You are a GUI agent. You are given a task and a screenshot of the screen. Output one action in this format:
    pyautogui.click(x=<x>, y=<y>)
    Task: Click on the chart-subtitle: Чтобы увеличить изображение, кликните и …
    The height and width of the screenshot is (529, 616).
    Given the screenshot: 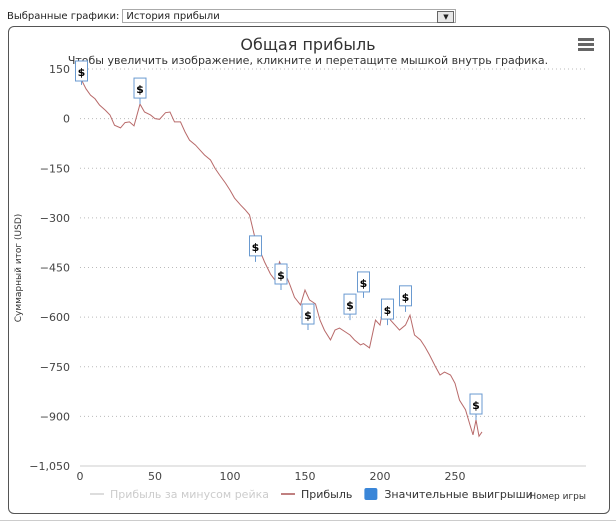 What is the action you would take?
    pyautogui.click(x=308, y=60)
    